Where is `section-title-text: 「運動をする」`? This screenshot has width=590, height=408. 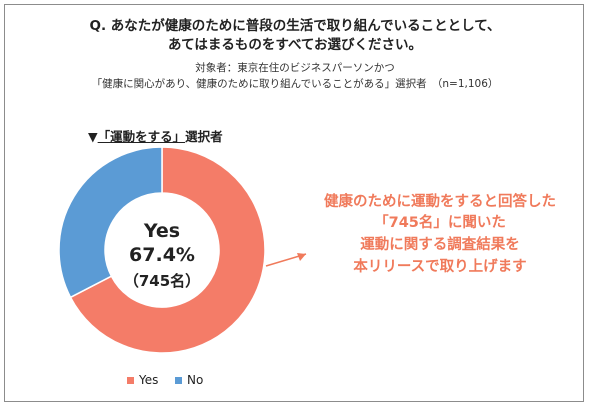 section-title-text: 「運動をする」 is located at coordinates (141, 136).